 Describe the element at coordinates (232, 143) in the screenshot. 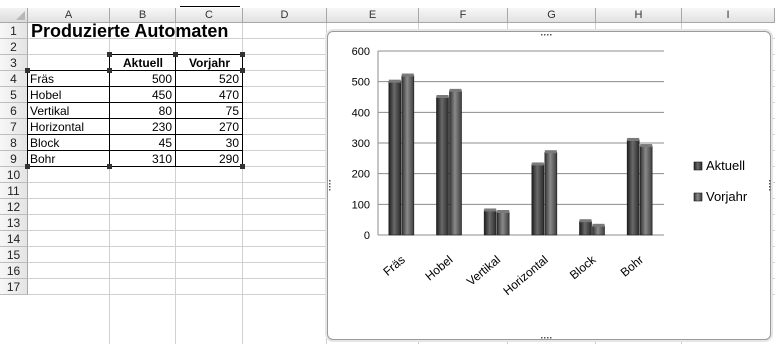

I see `value-cell-vorjahr: 30` at that location.